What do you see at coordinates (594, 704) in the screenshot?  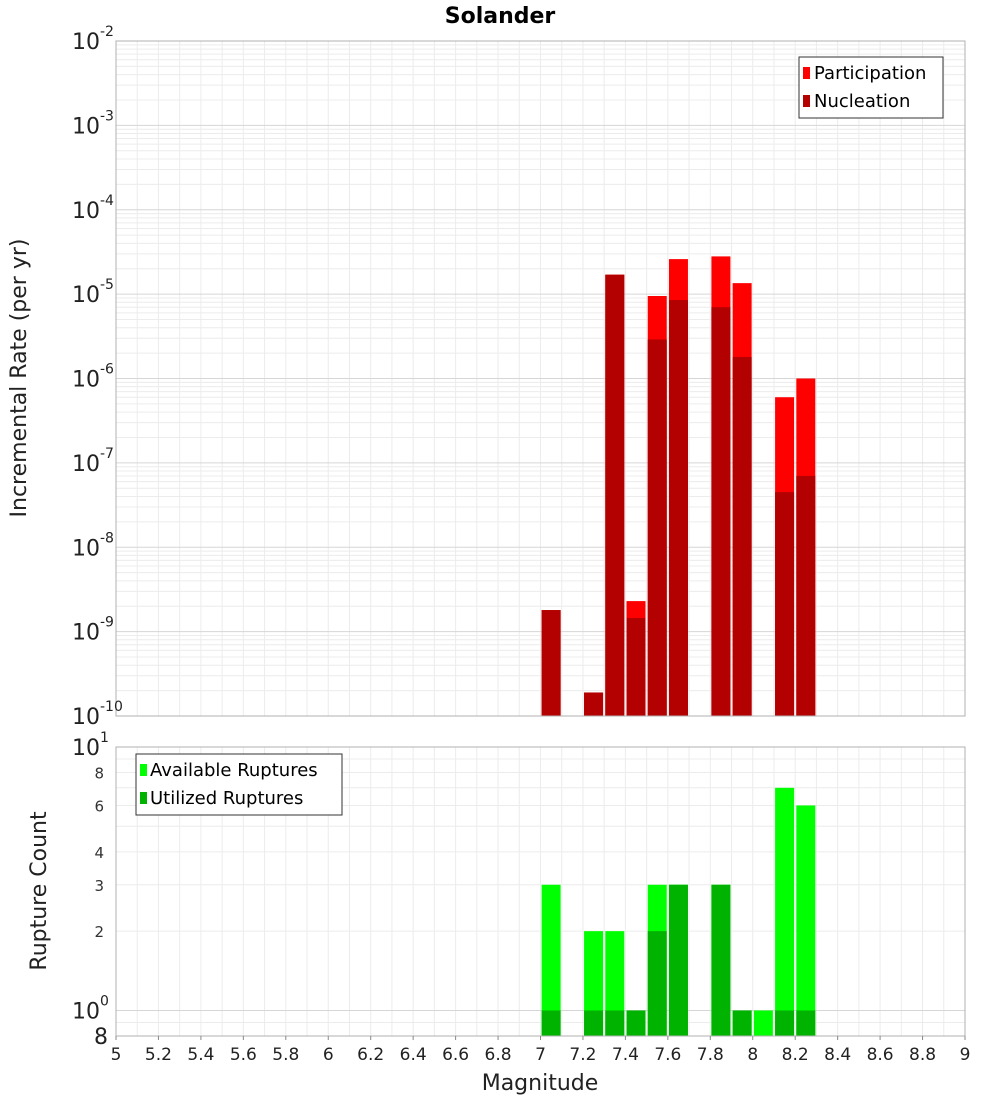 I see `top-bar-nucleation-7.25` at bounding box center [594, 704].